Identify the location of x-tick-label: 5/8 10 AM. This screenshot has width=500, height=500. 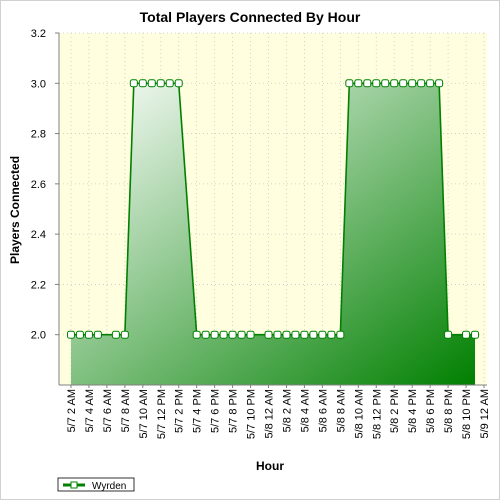
(359, 414).